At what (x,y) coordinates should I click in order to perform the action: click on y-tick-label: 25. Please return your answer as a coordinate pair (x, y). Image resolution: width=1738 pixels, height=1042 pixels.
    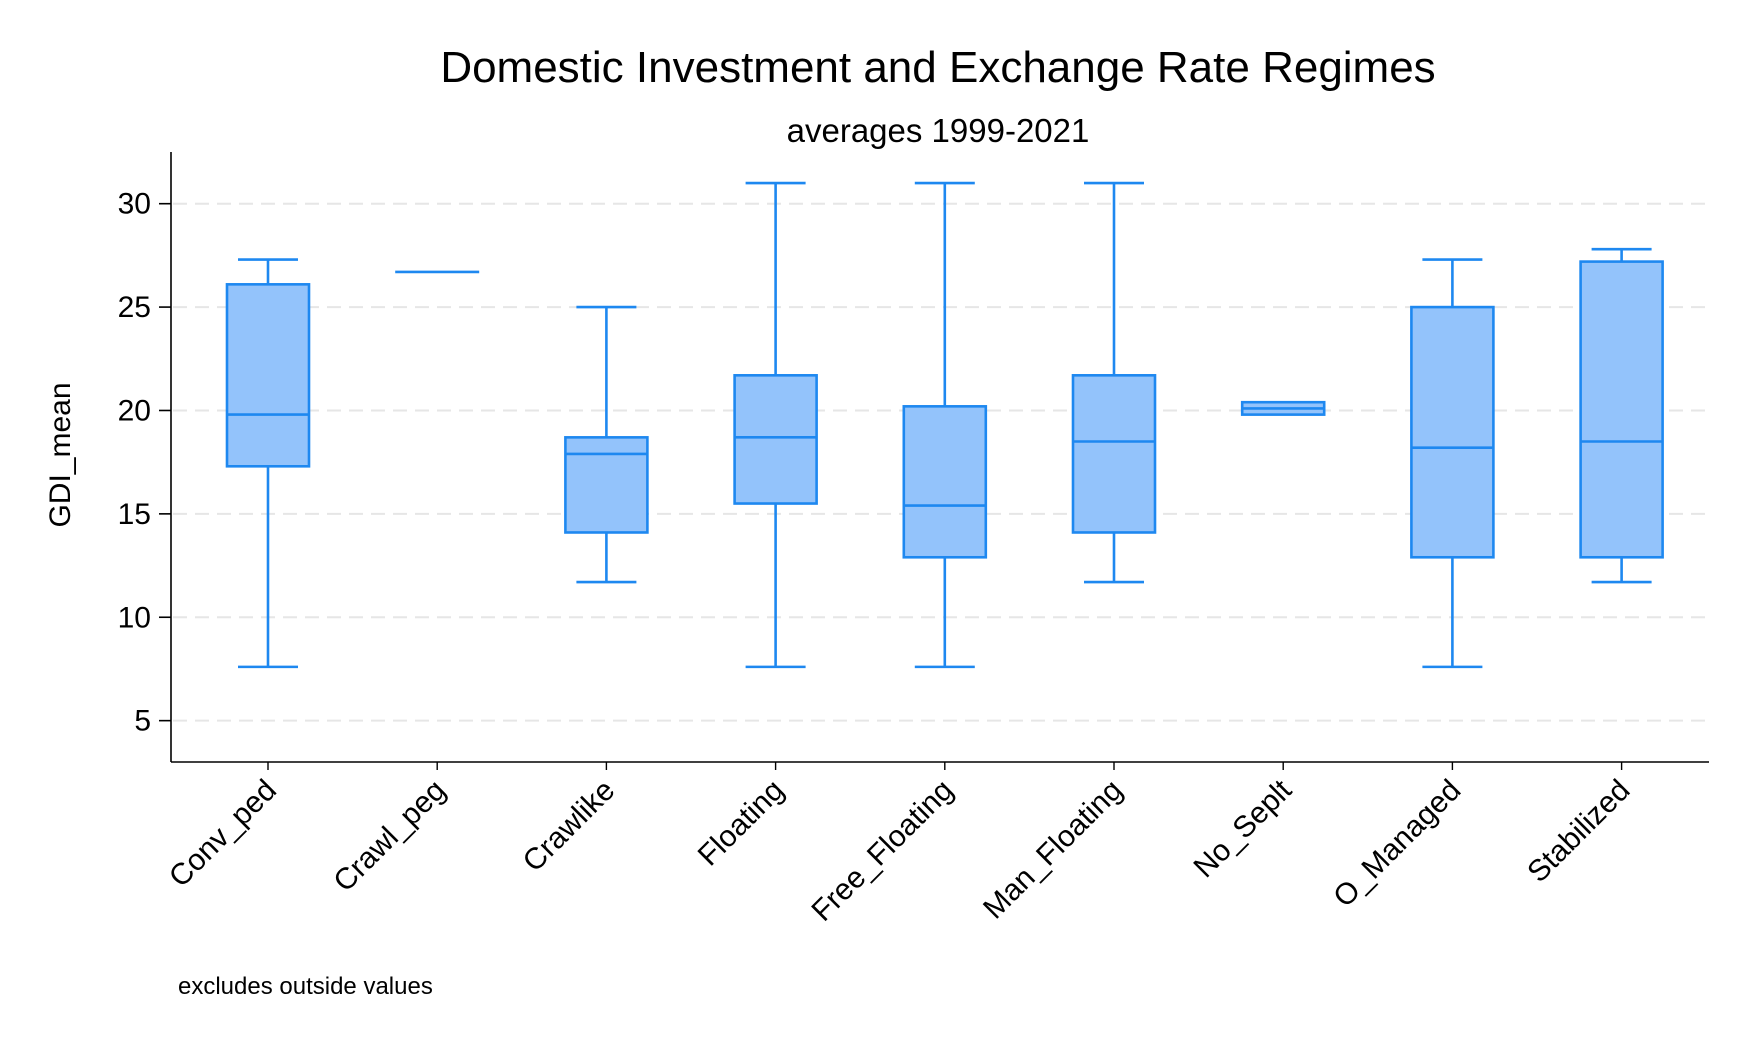
    Looking at the image, I should click on (134, 307).